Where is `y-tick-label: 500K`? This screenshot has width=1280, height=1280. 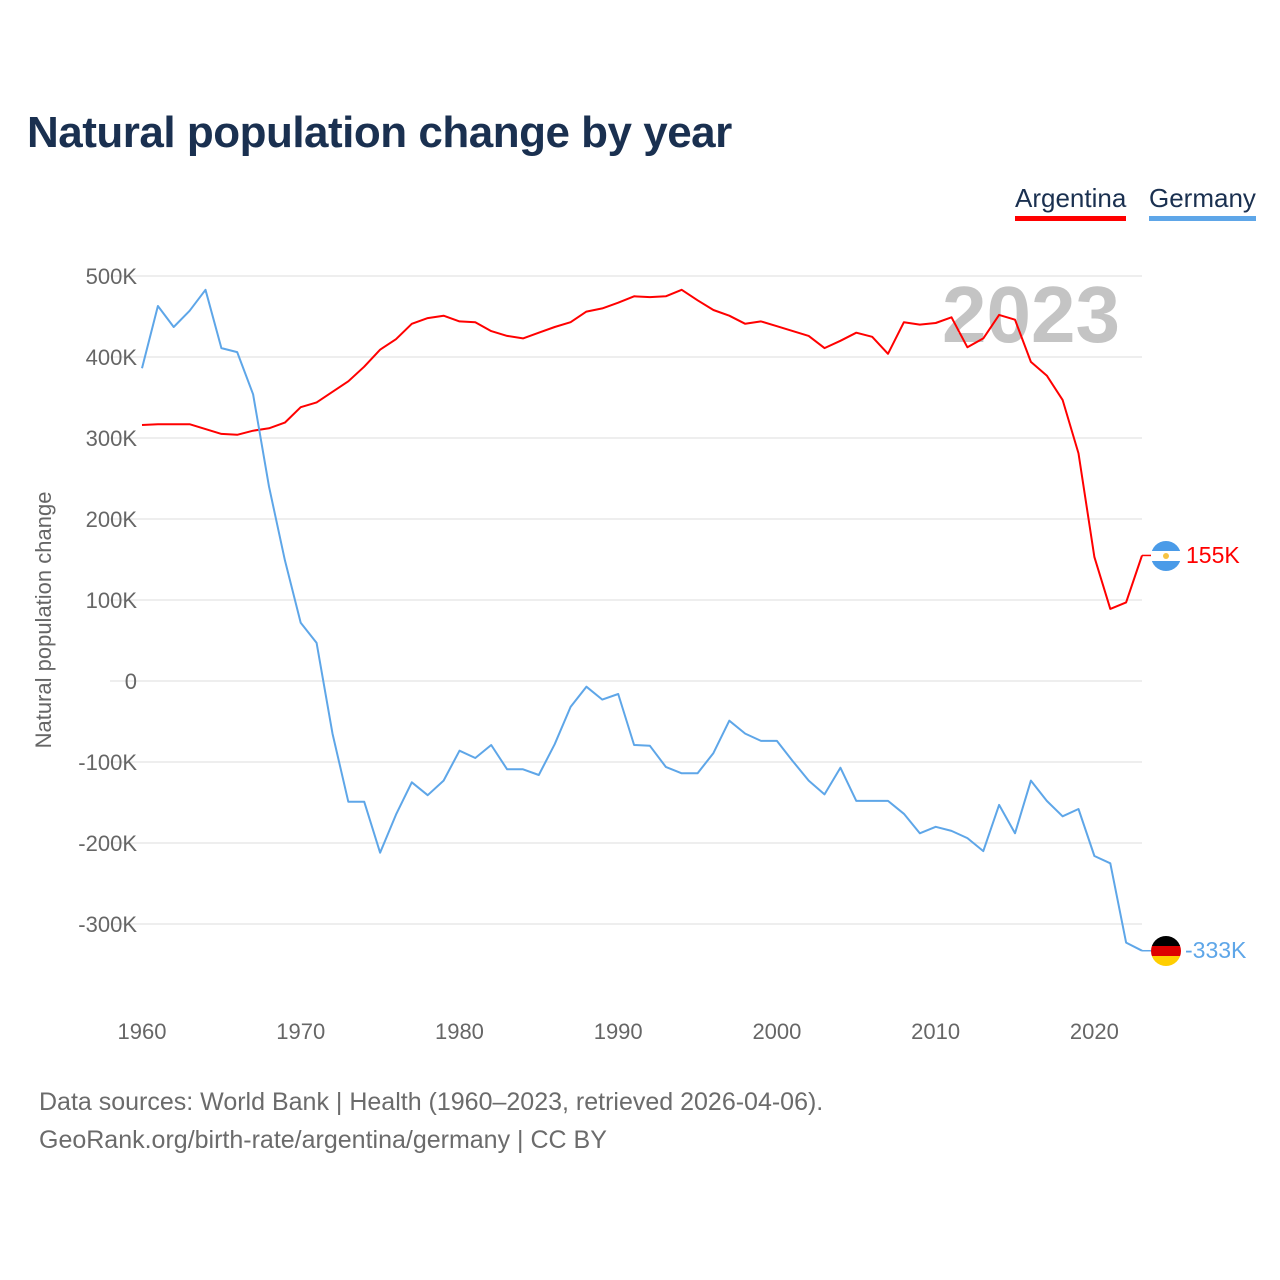
y-tick-label: 500K is located at coordinates (112, 276).